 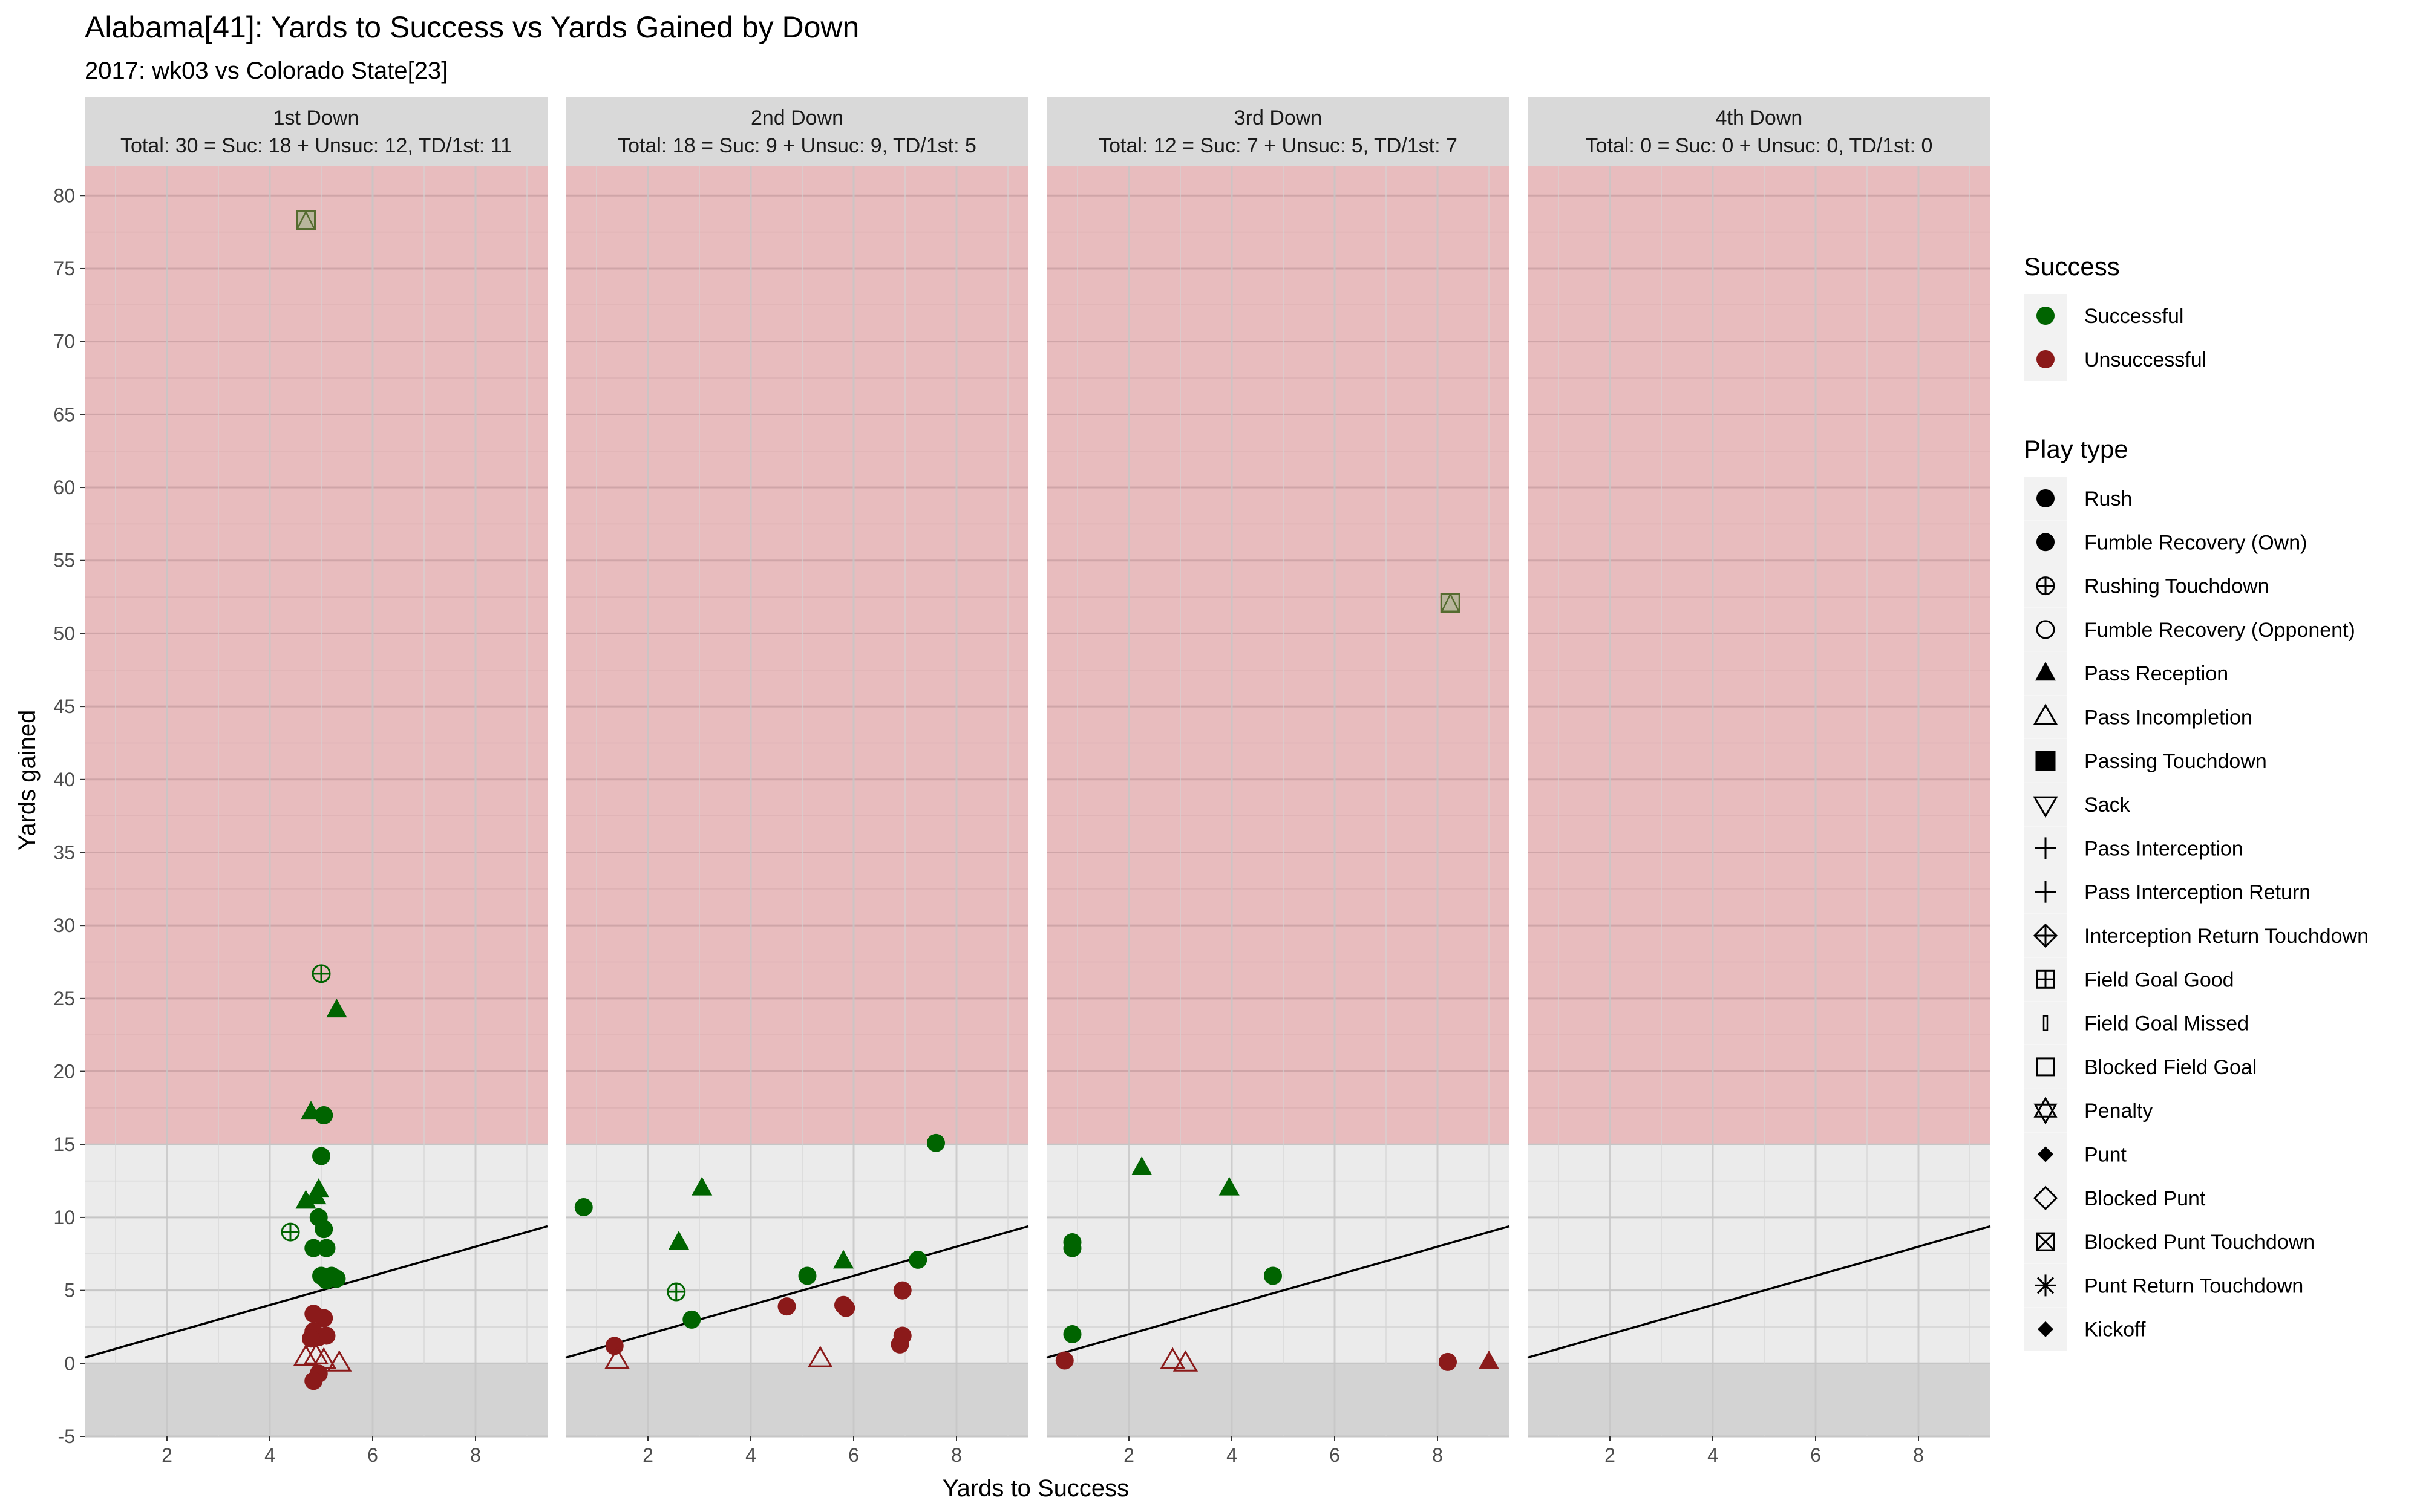 What do you see at coordinates (1278, 117) in the screenshot?
I see `facet-strip-title: 3rd Down` at bounding box center [1278, 117].